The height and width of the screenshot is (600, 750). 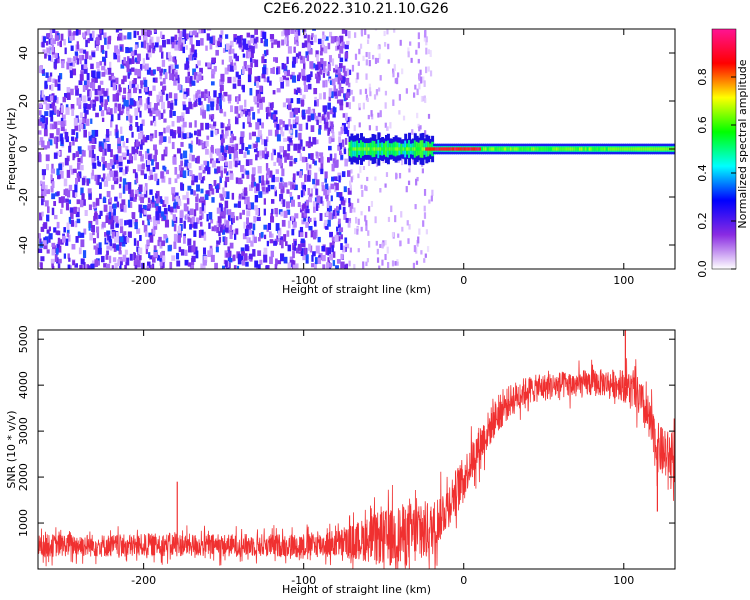 I want to click on x-tick-label: -100, so click(x=303, y=580).